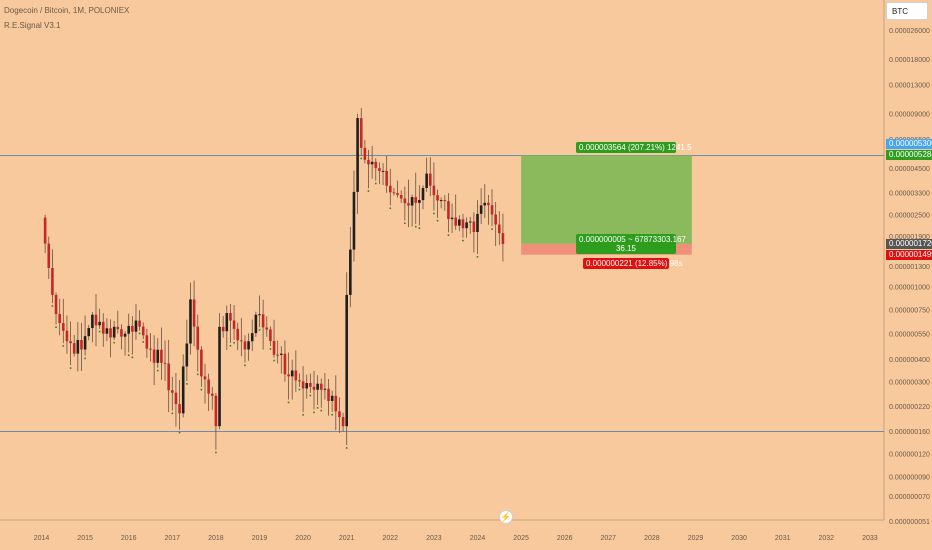 This screenshot has width=932, height=550. What do you see at coordinates (303, 538) in the screenshot?
I see `x-tick-label: 2020` at bounding box center [303, 538].